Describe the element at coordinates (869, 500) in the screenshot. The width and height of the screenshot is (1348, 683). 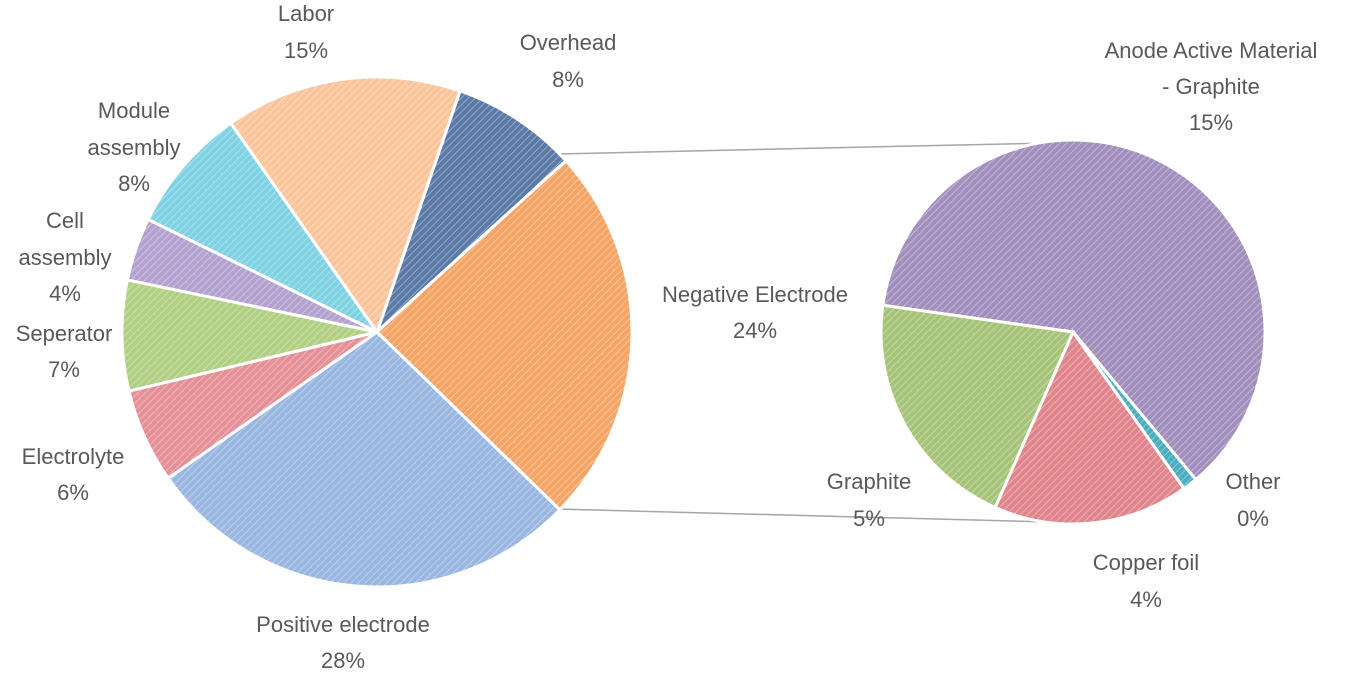
I see `data-label-graphite: Graphite 5%` at that location.